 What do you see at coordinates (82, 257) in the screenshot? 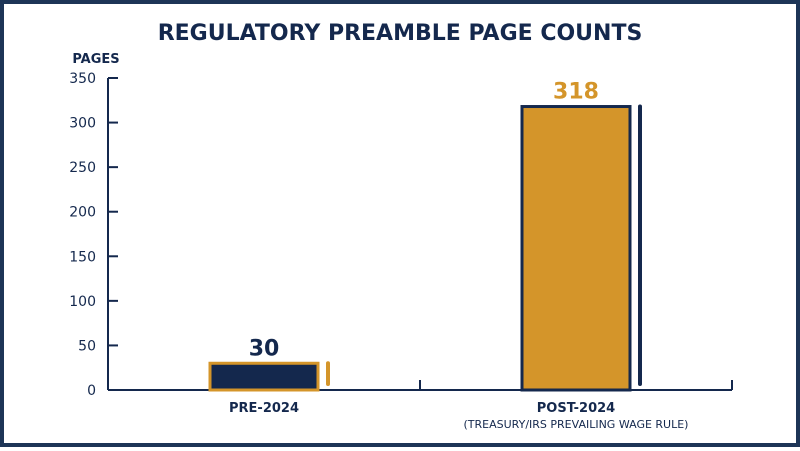
I see `y-tick-label: 150` at bounding box center [82, 257].